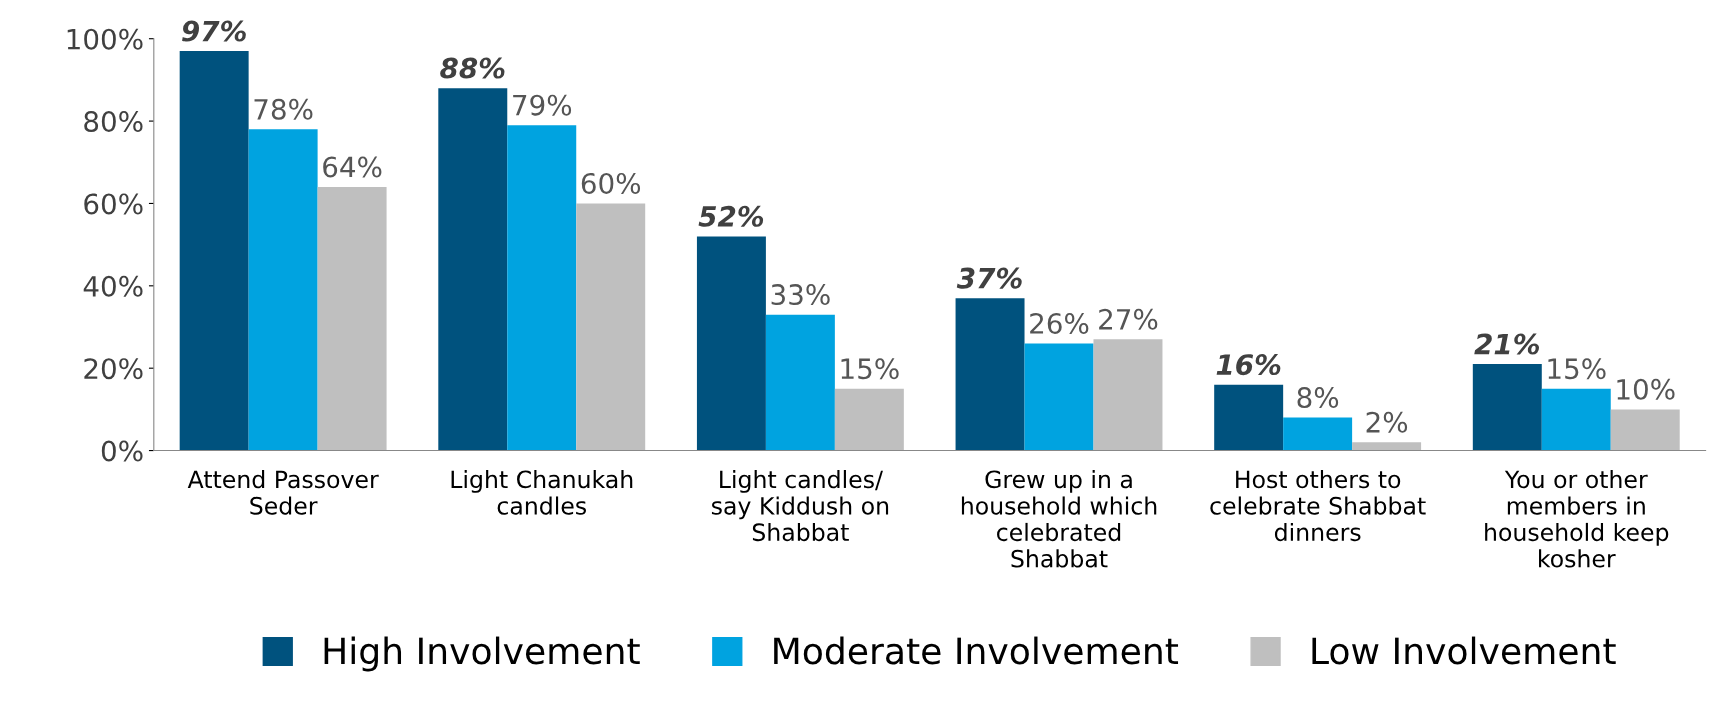  What do you see at coordinates (800, 295) in the screenshot?
I see `data-label: 33%` at bounding box center [800, 295].